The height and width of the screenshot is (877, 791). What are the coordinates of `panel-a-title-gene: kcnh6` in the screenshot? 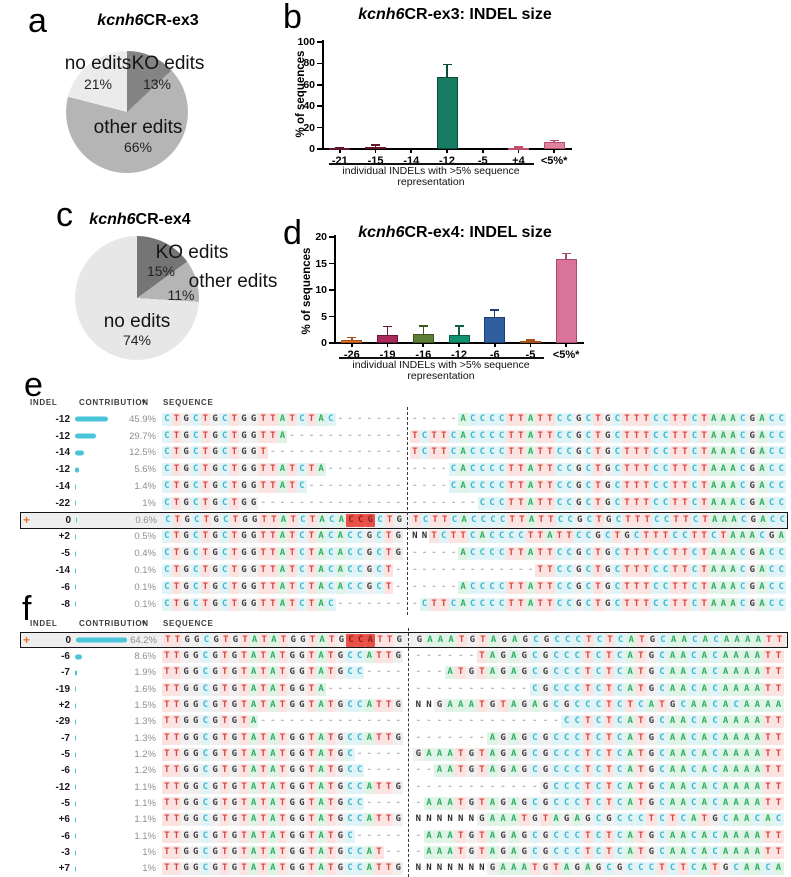 It's located at (120, 20).